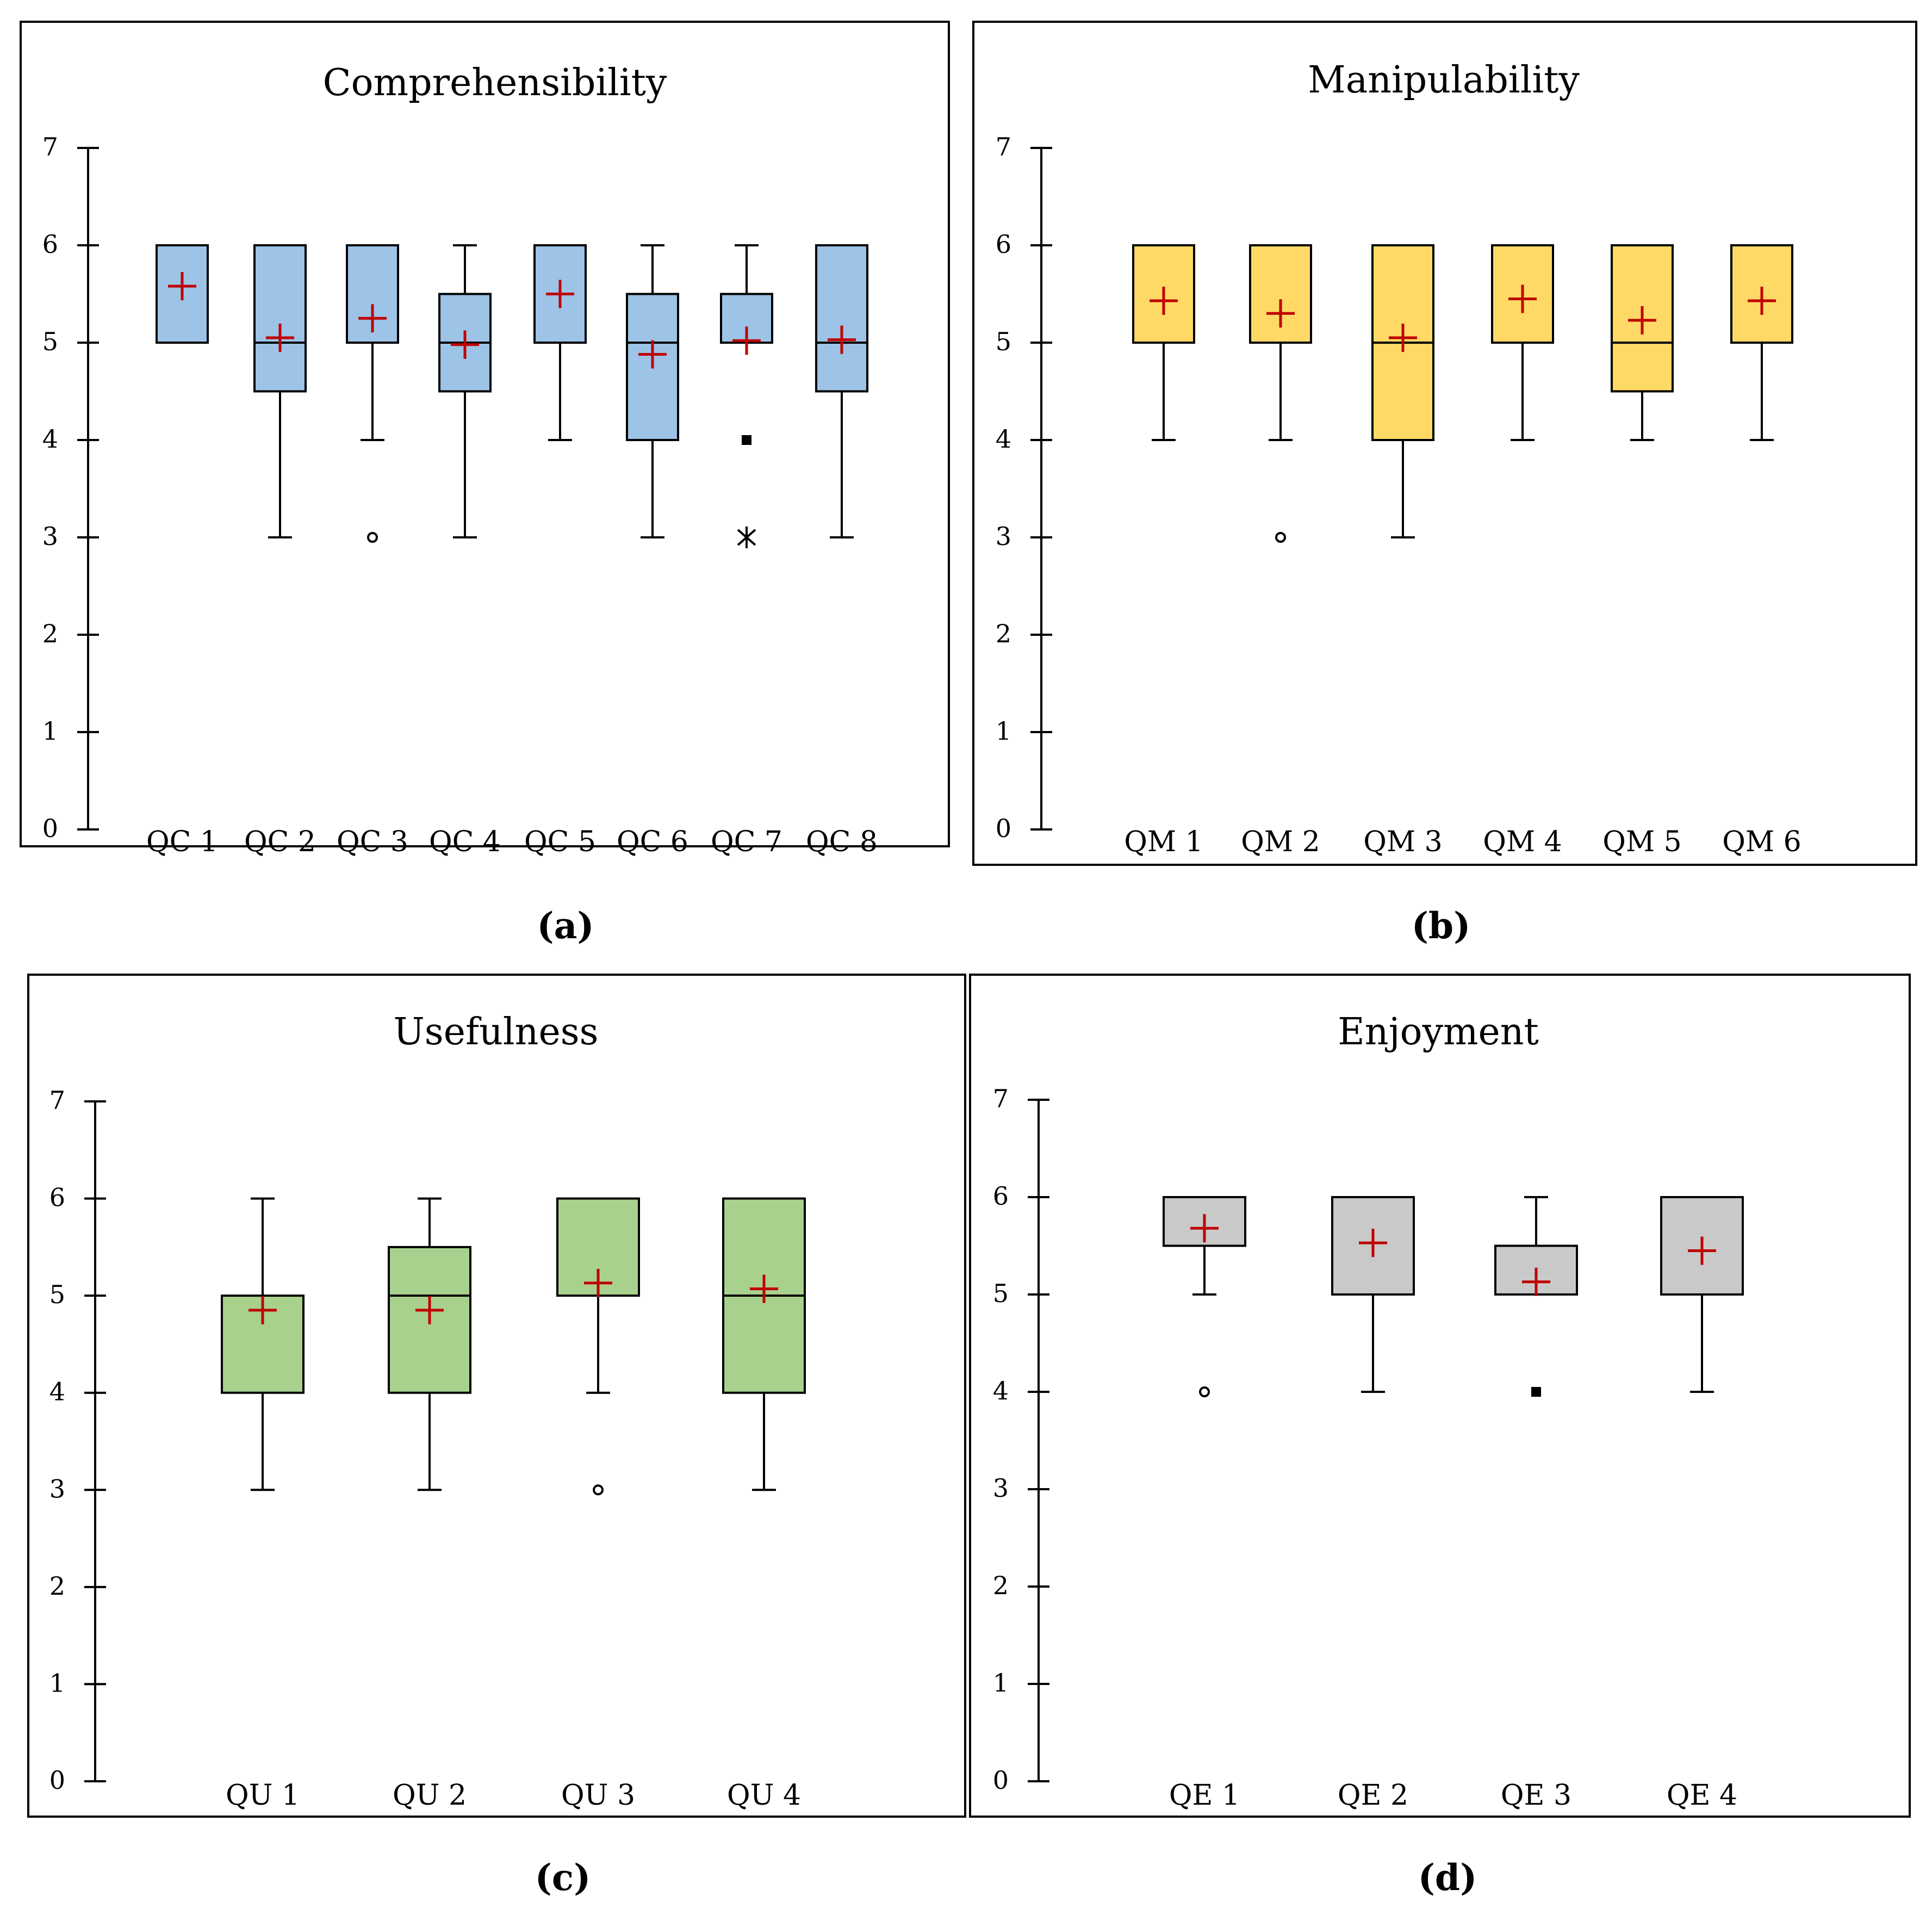  I want to click on box-qm6, so click(1761, 342).